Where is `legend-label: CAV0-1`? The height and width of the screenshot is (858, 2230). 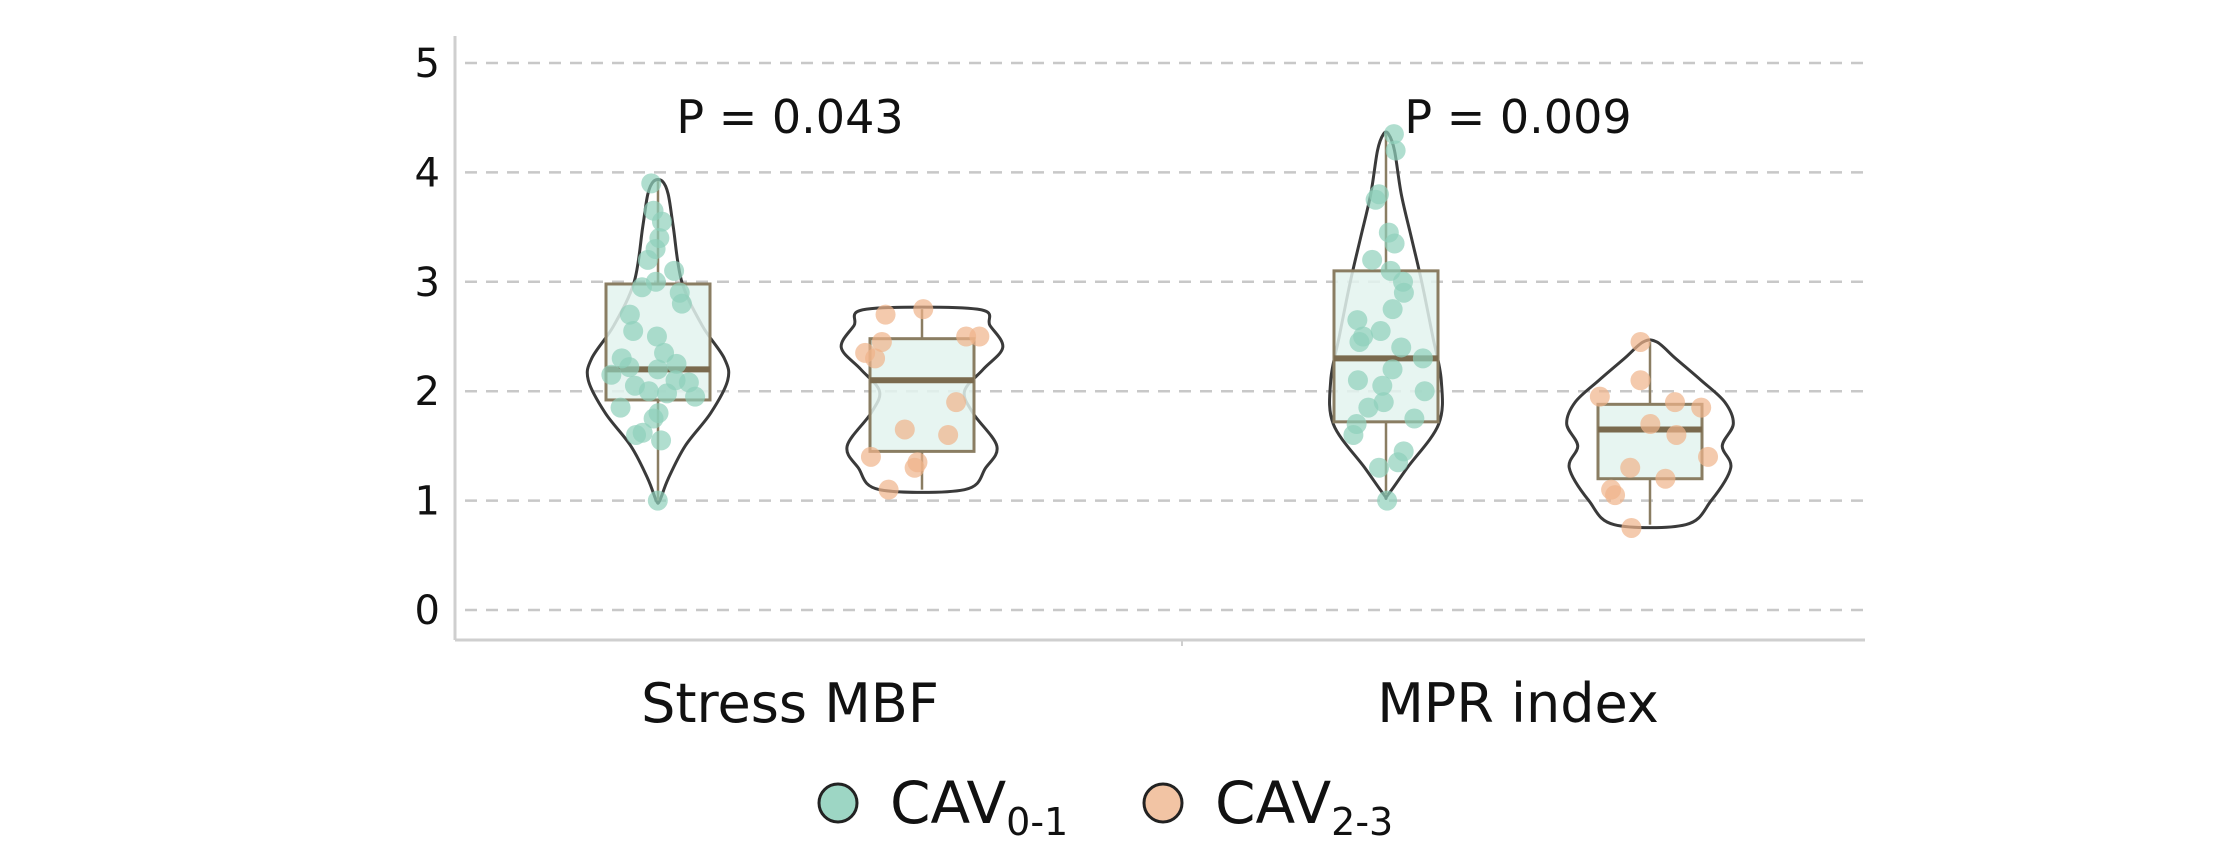
legend-label: CAV0-1 is located at coordinates (979, 806).